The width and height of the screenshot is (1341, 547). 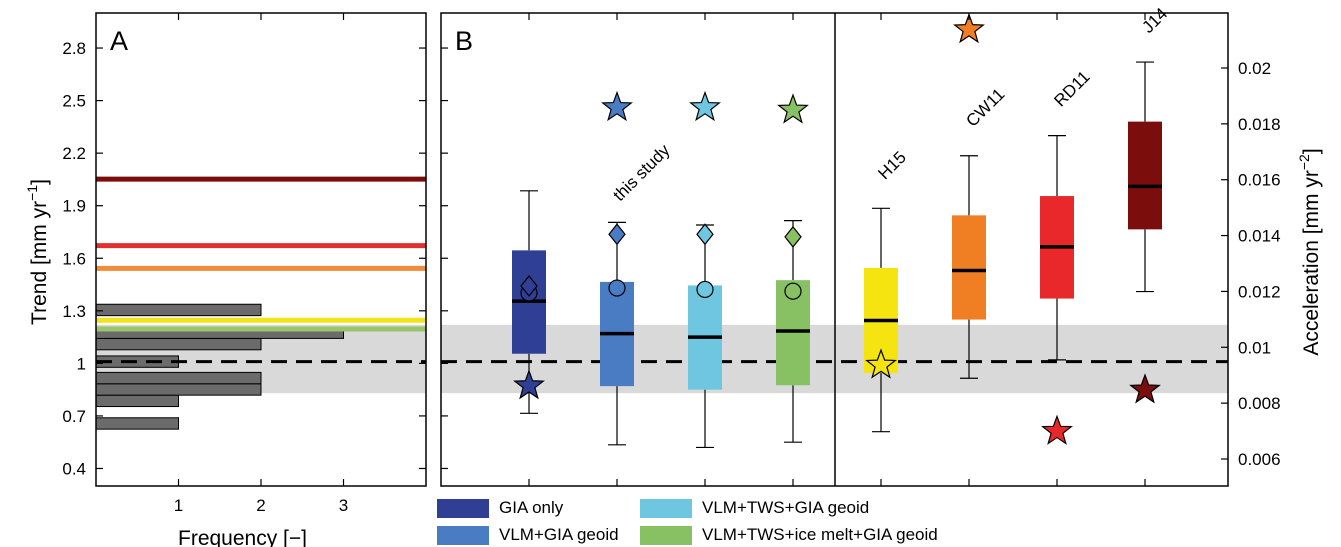 I want to click on right-tick-label: 0.006, so click(x=1259, y=459).